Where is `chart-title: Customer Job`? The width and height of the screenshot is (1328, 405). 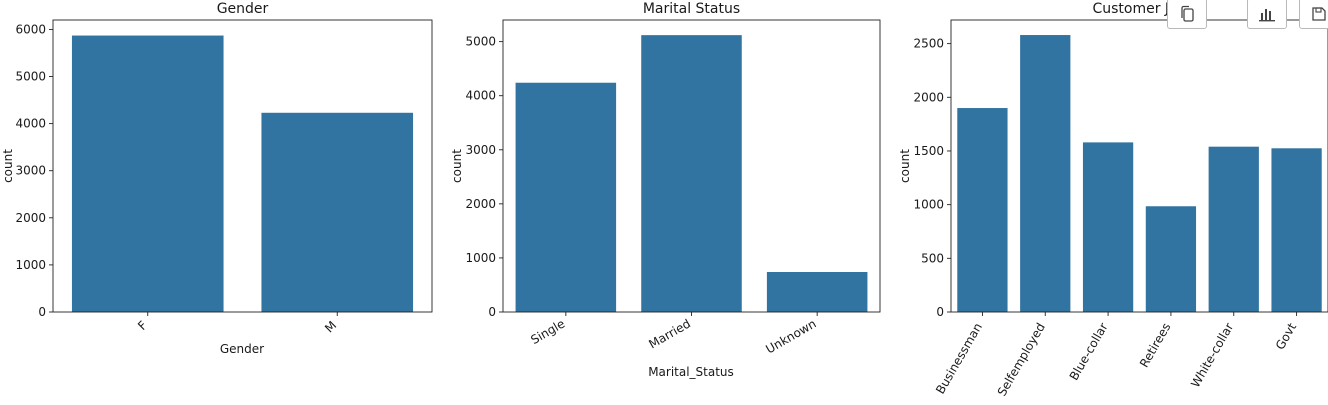
chart-title: Customer Job is located at coordinates (1139, 9).